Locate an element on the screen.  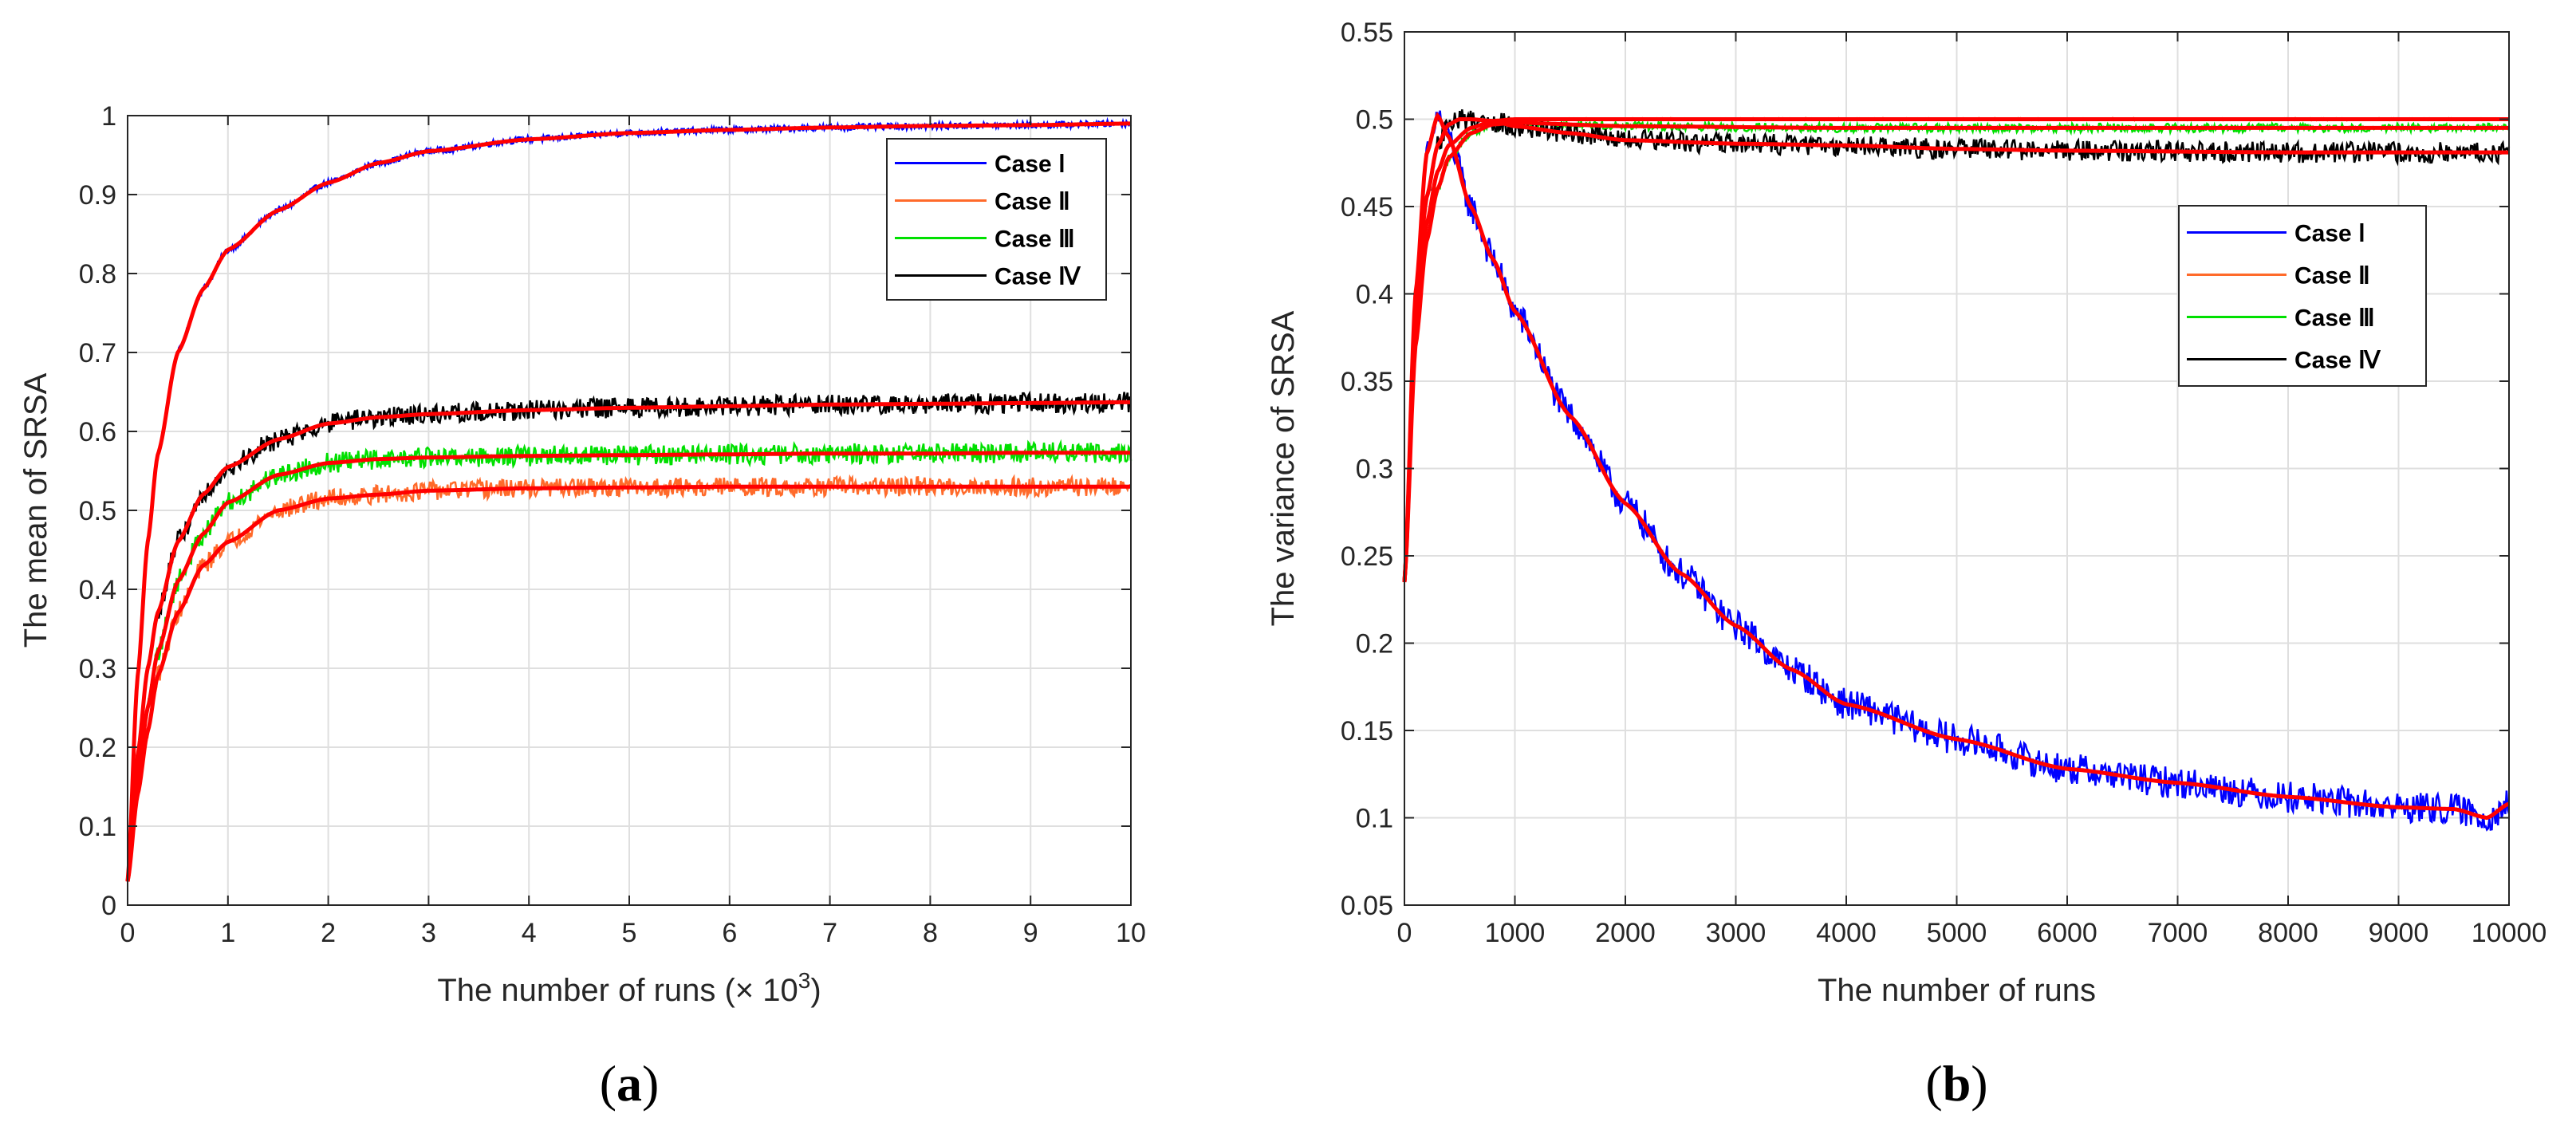
x-tick-label: 8000 is located at coordinates (2288, 933).